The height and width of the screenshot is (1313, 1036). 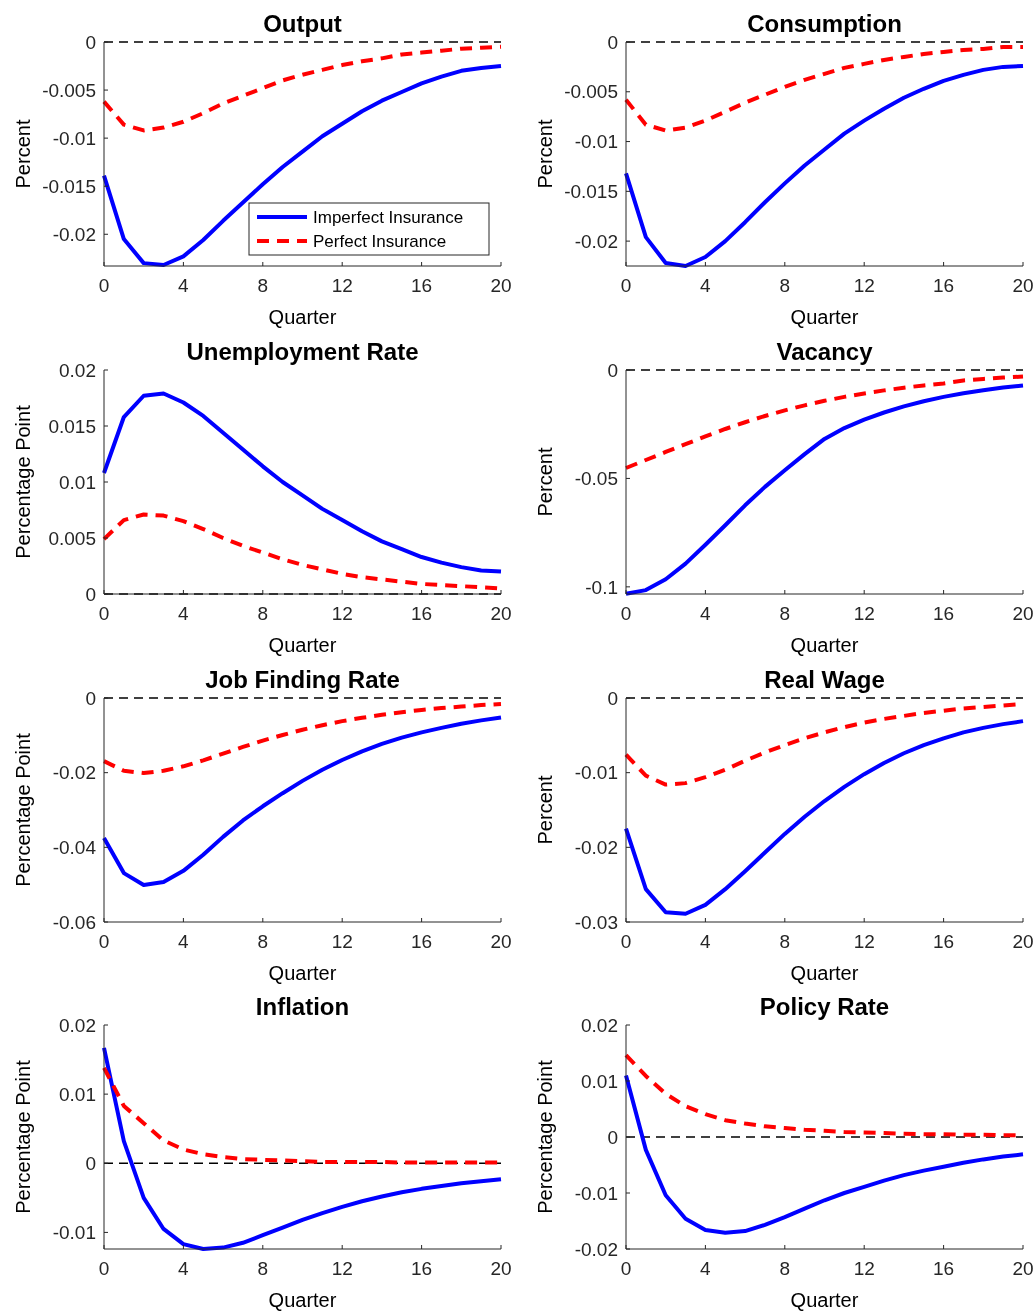 What do you see at coordinates (824, 679) in the screenshot?
I see `chart-title: Real Wage` at bounding box center [824, 679].